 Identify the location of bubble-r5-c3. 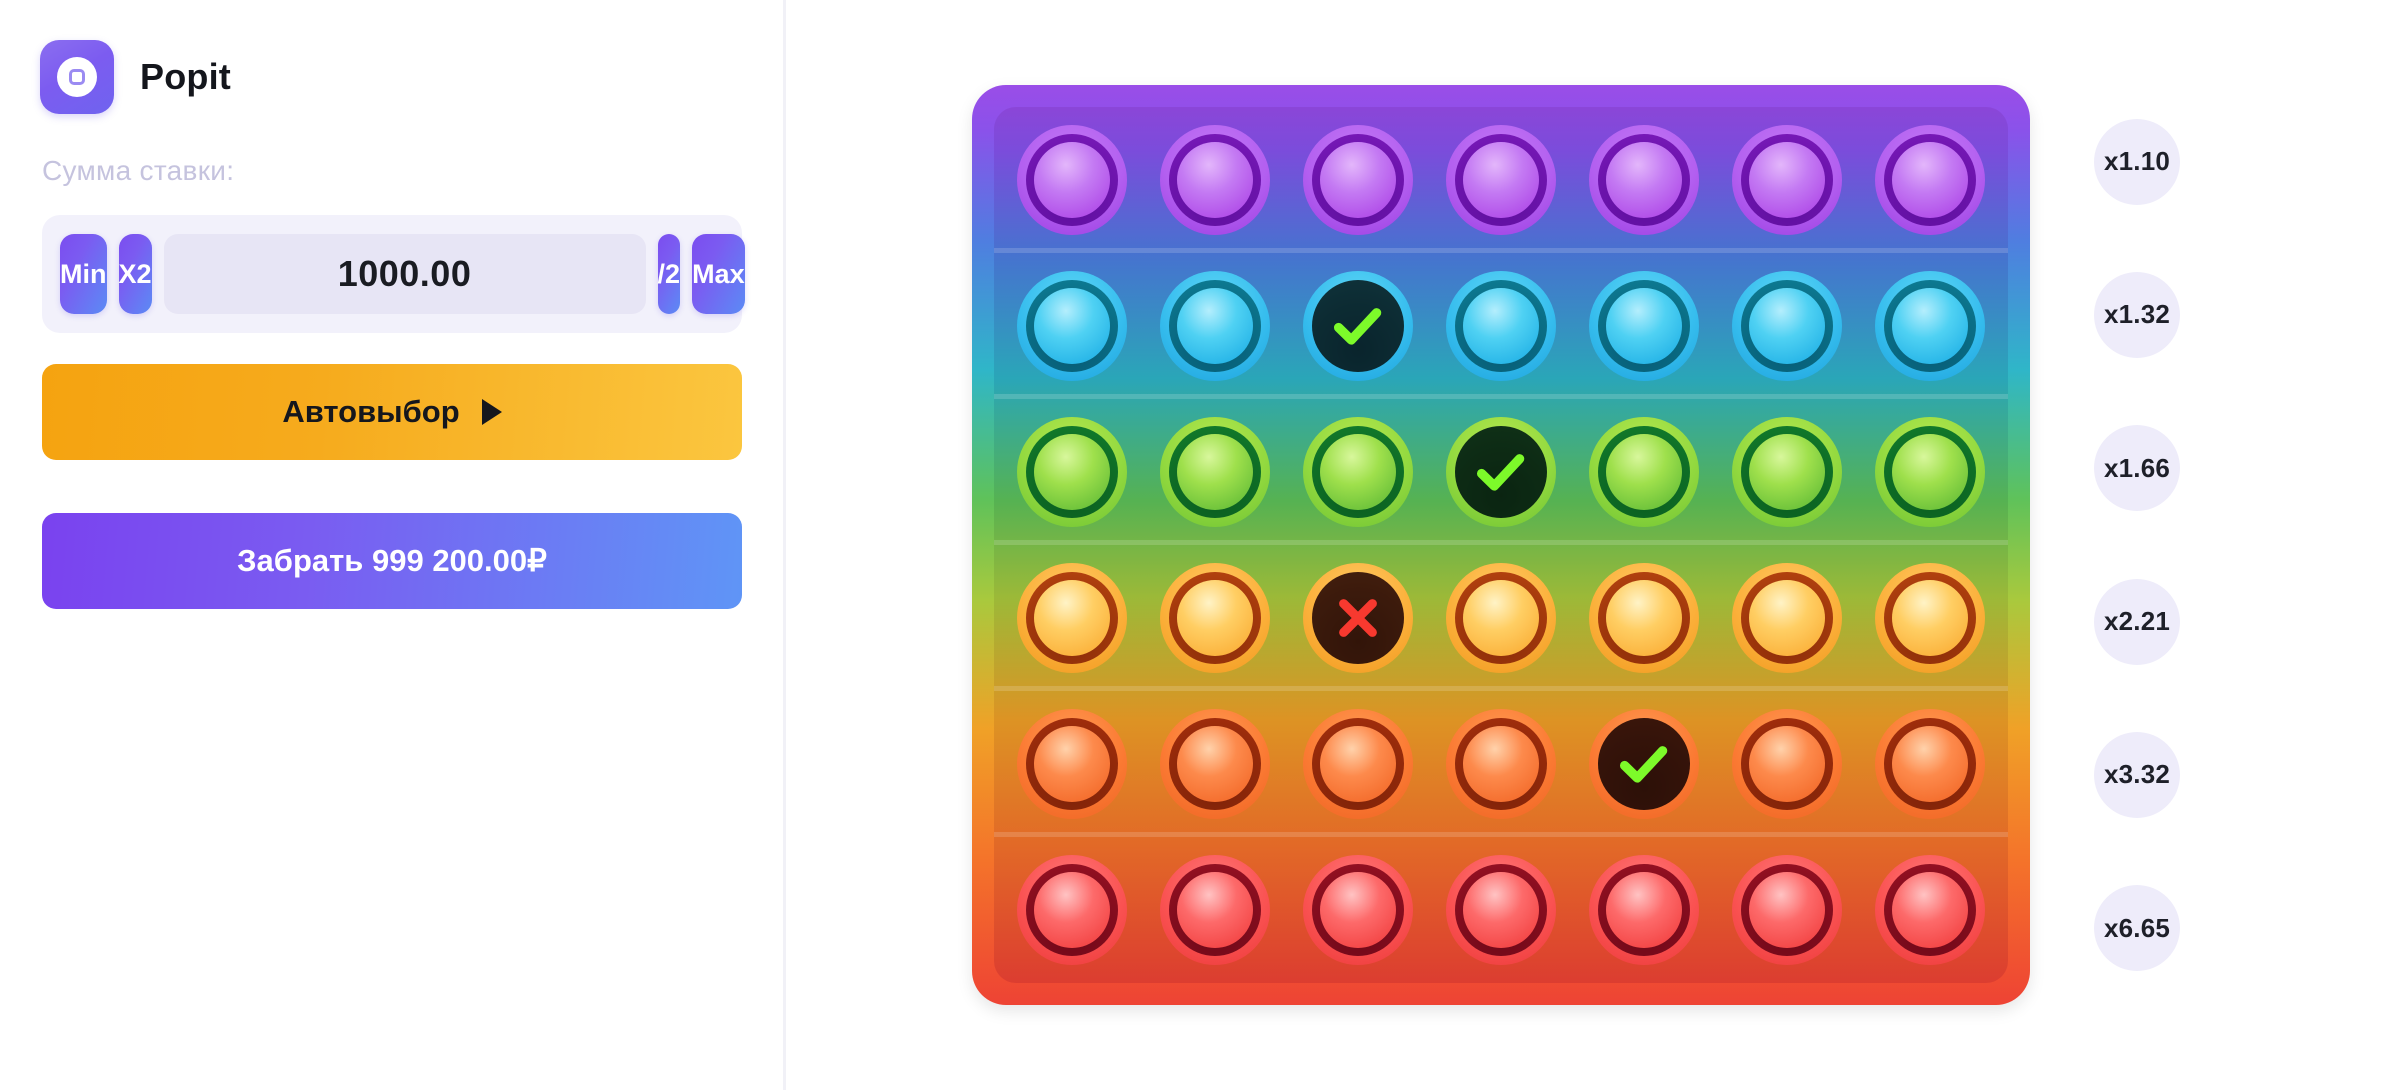
(1357, 764).